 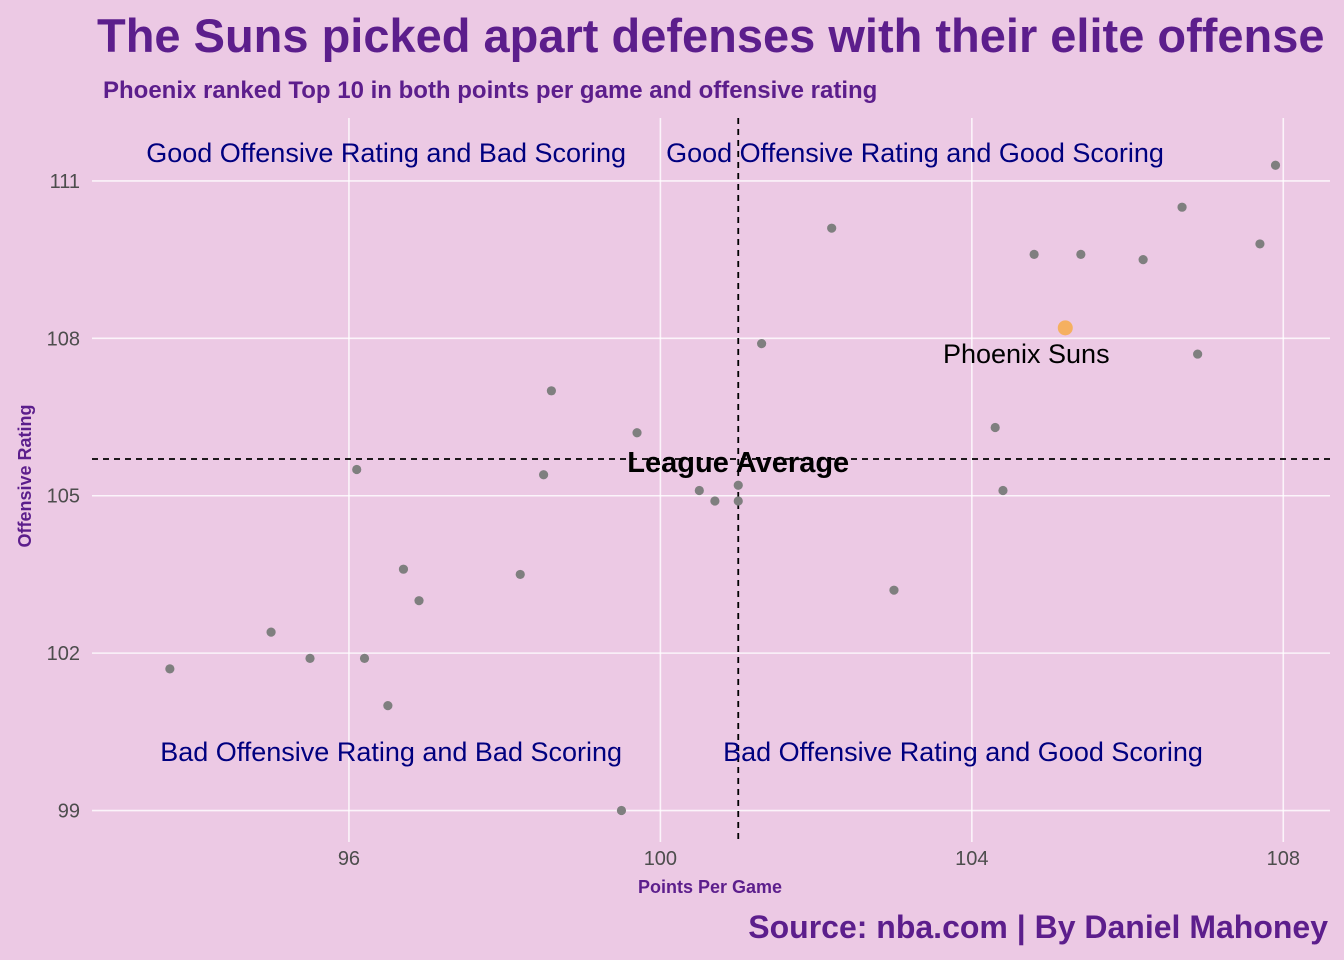 What do you see at coordinates (915, 153) in the screenshot?
I see `quadrant-label-top-right: Good Offensive Rating and Good Scoring` at bounding box center [915, 153].